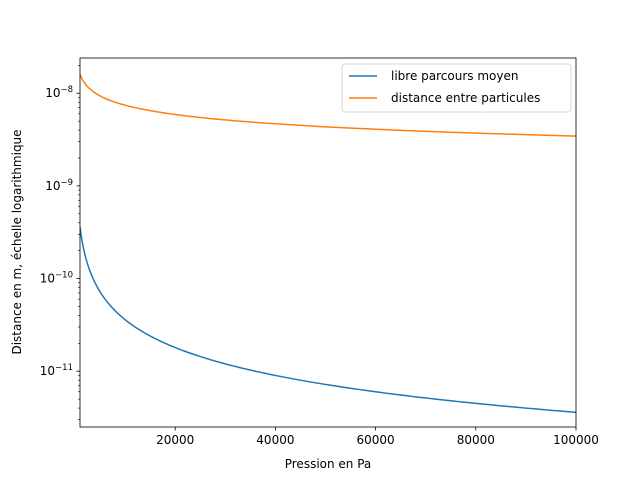 This screenshot has width=640, height=480. I want to click on x-tick-label: 100000, so click(576, 440).